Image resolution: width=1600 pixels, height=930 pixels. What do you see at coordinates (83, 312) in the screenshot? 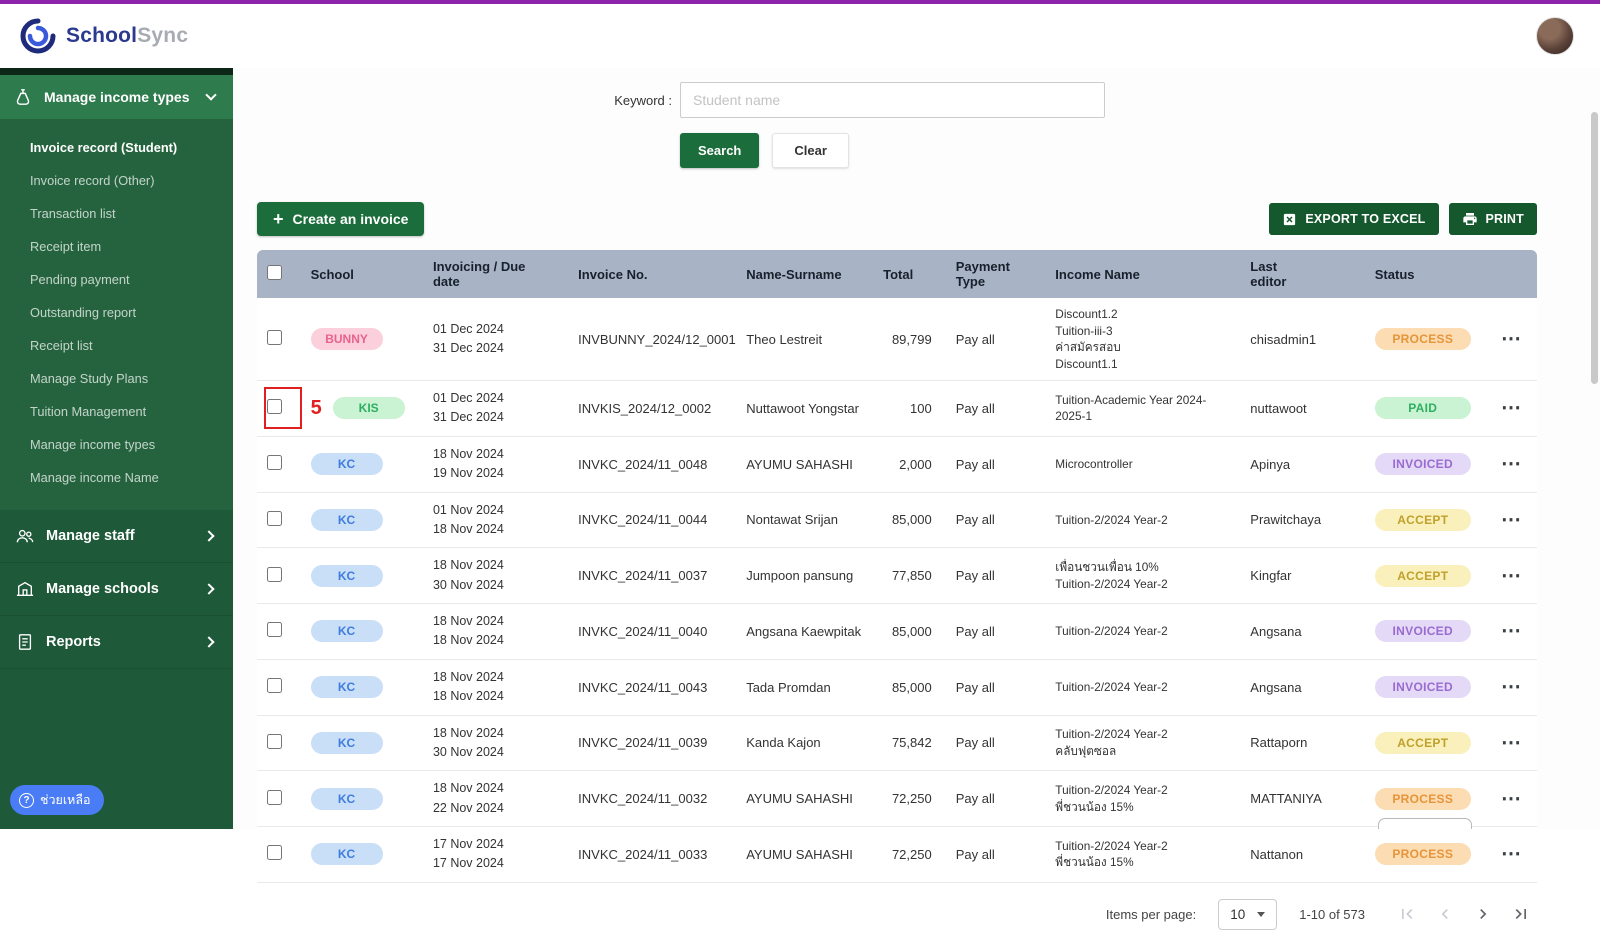
I see `sidebar-item-outstanding-report: Outstanding report` at bounding box center [83, 312].